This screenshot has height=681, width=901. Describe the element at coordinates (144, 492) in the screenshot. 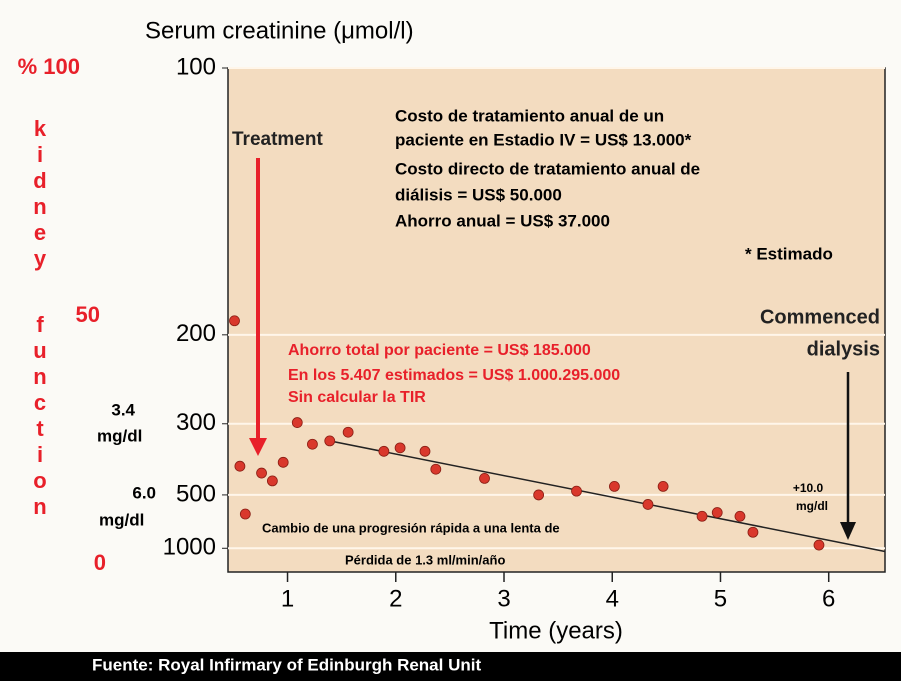

I see `level-label: 6.0` at that location.